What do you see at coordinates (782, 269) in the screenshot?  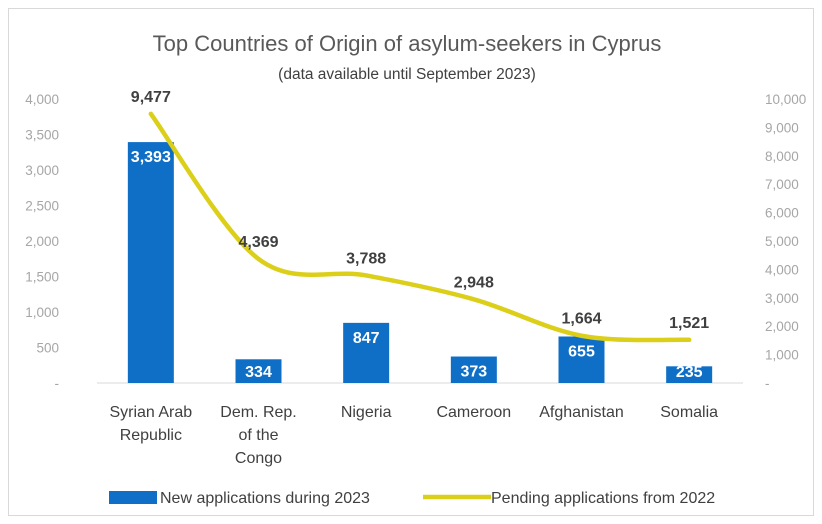 I see `right-axis-tick-label: 4,000` at bounding box center [782, 269].